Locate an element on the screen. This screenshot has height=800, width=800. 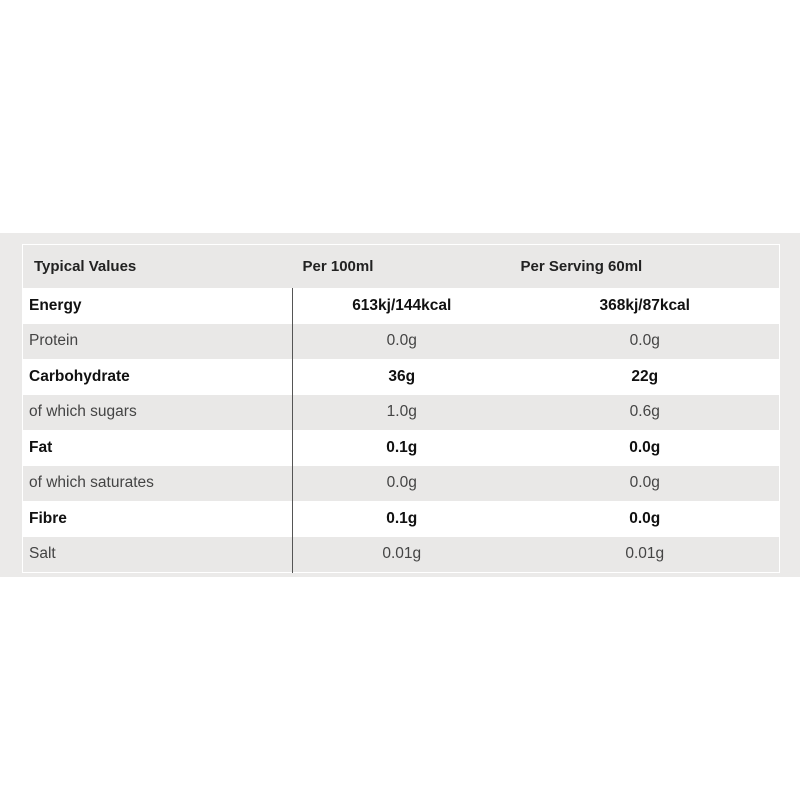
row-per-100ml: 0.01g is located at coordinates (401, 554).